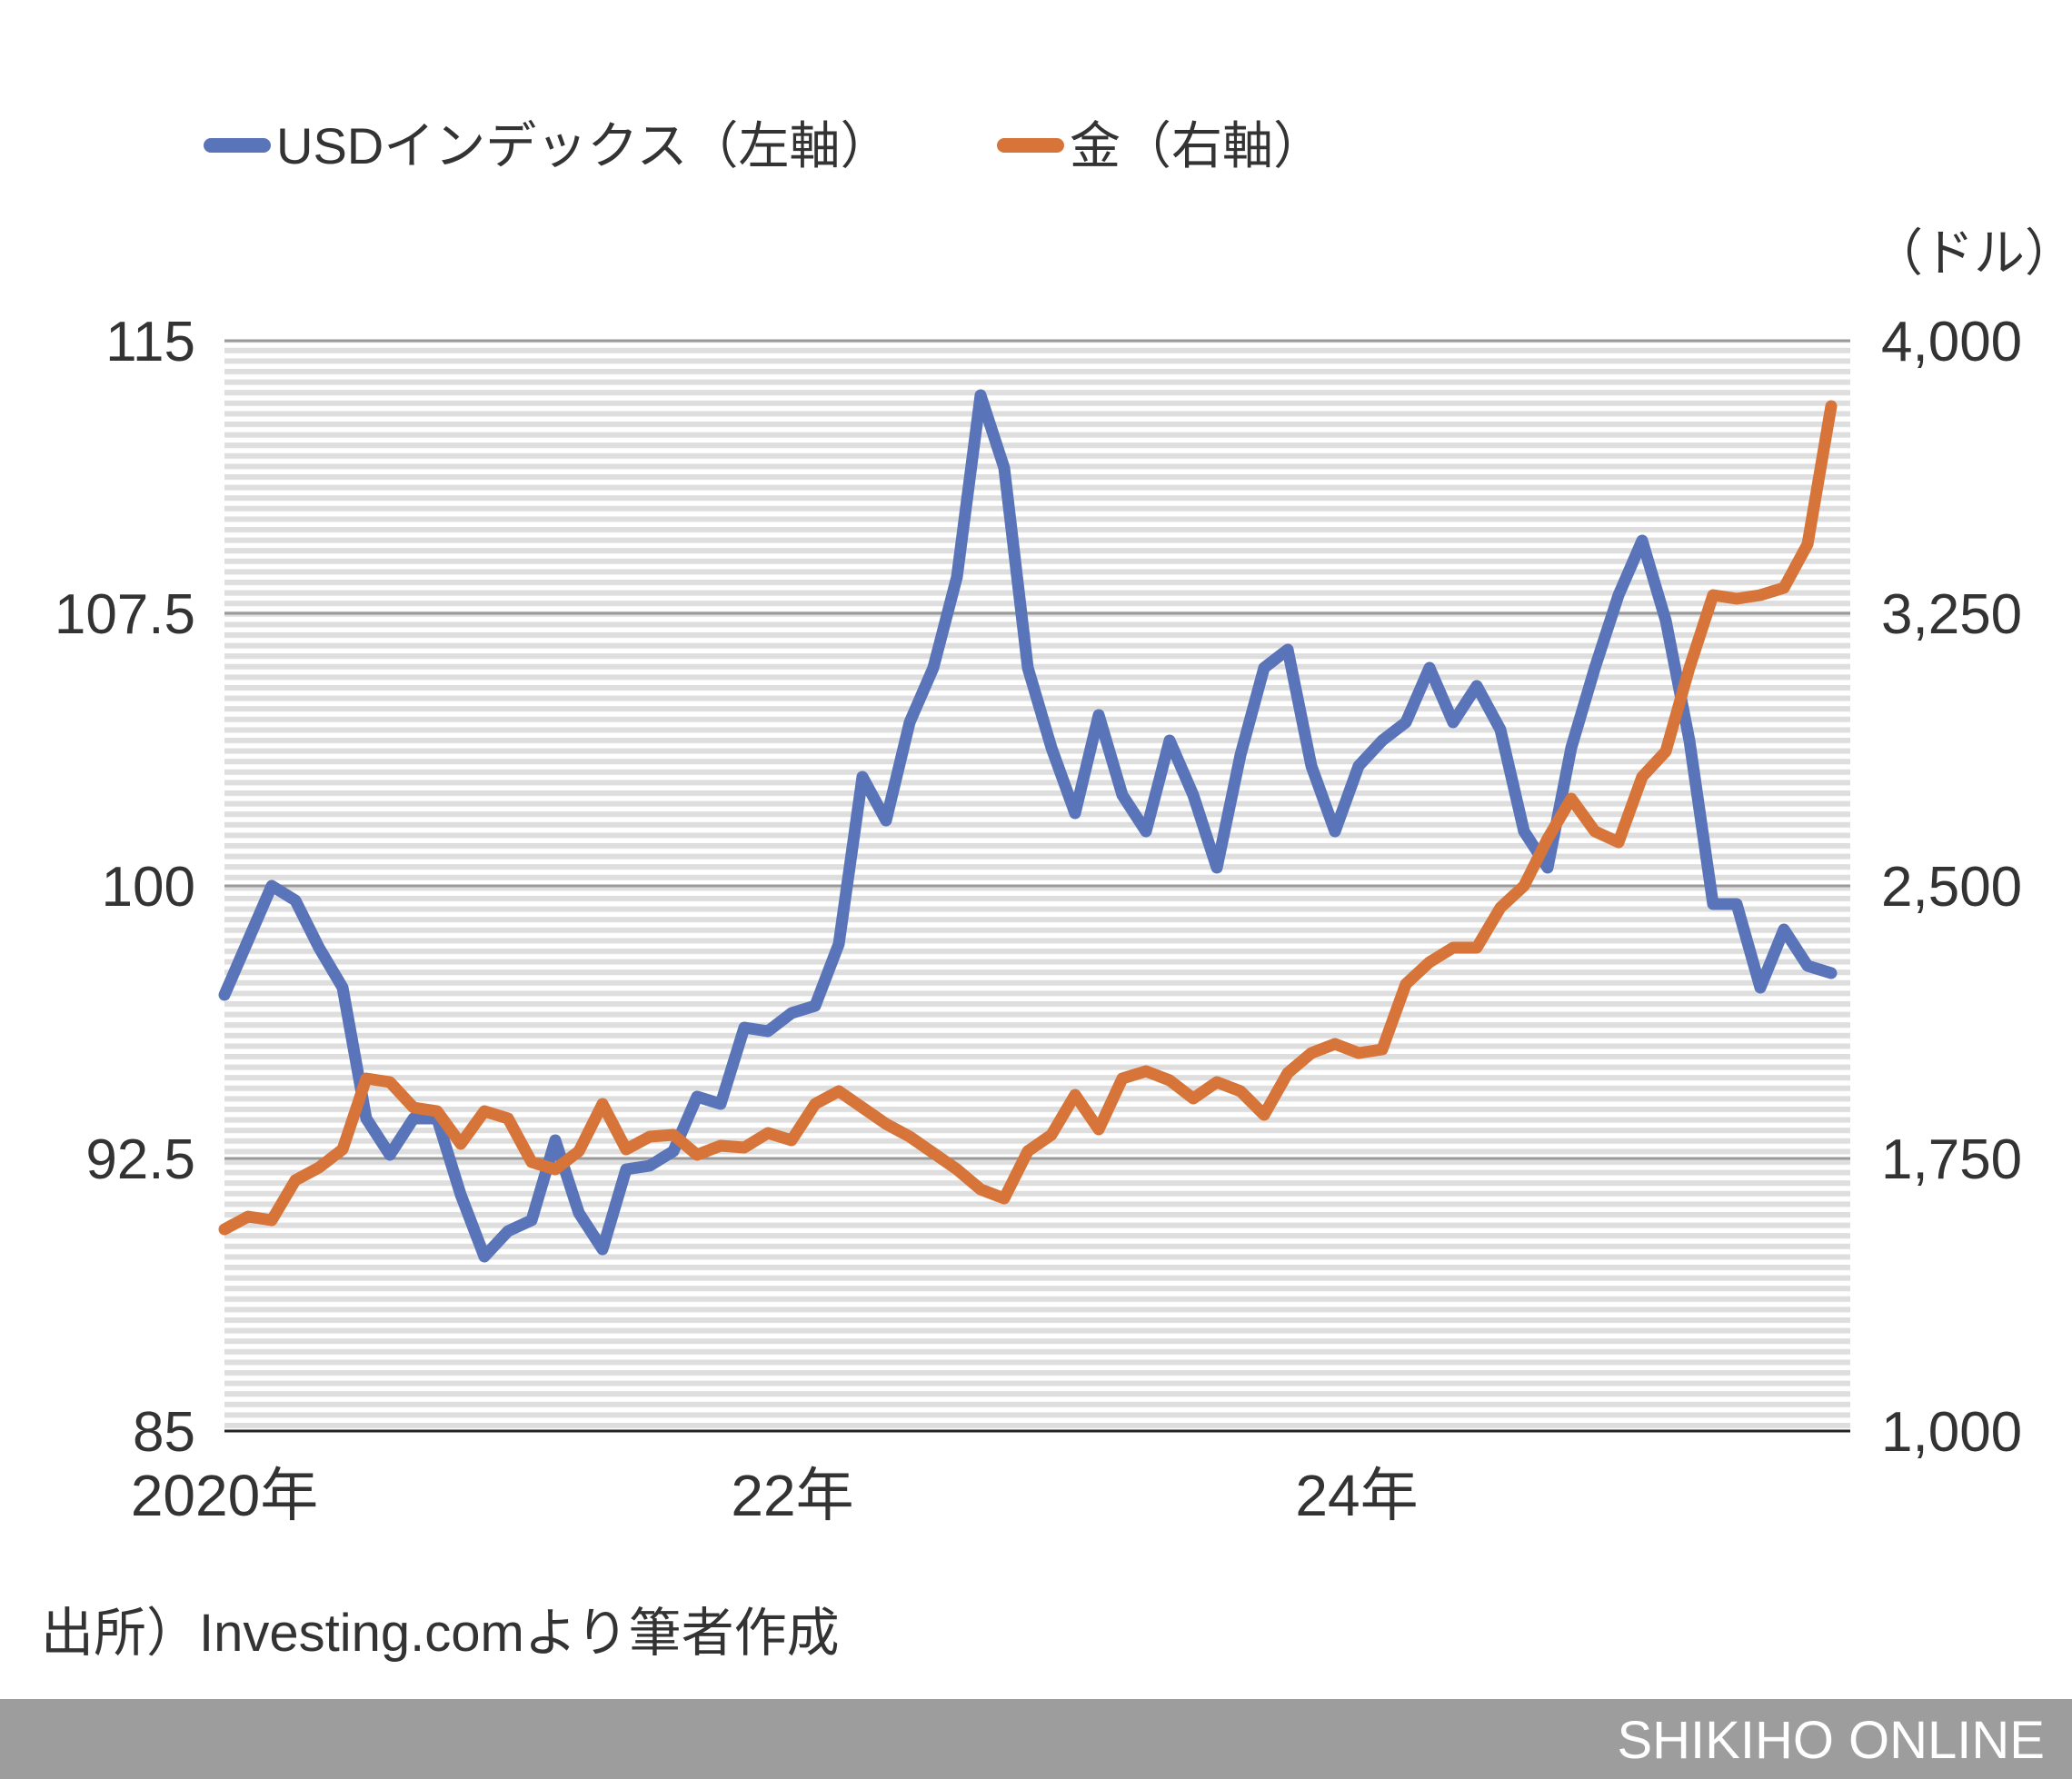 Image resolution: width=2072 pixels, height=1779 pixels. Describe the element at coordinates (1197, 145) in the screenshot. I see `legend-label: 金（右軸）` at that location.